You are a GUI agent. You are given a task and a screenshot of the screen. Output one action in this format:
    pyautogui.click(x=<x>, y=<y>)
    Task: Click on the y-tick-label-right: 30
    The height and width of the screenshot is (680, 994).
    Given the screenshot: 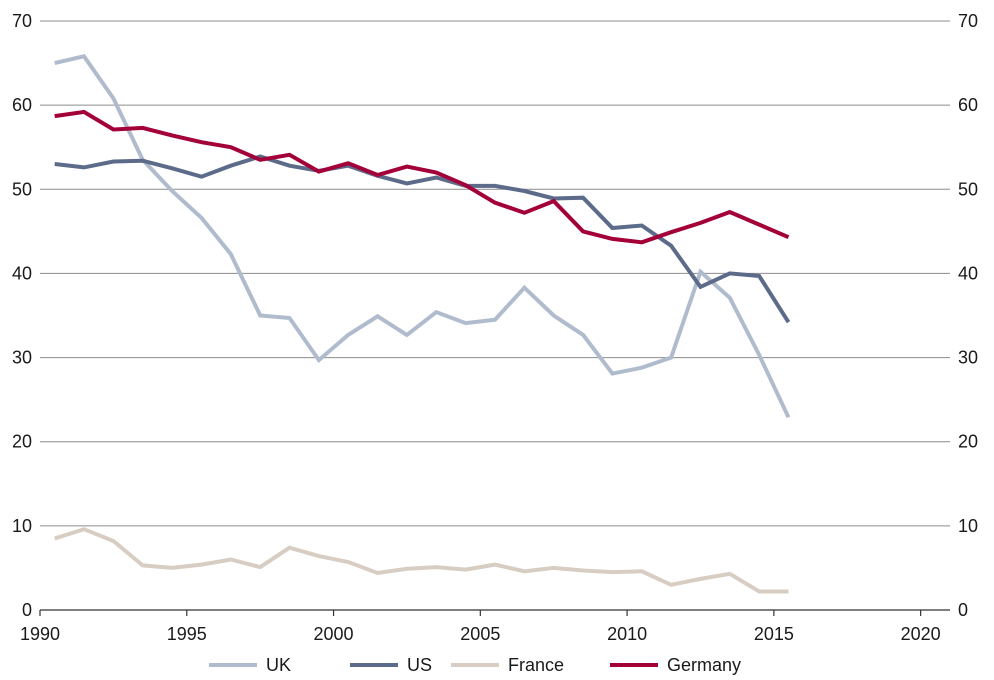 What is the action you would take?
    pyautogui.click(x=968, y=358)
    